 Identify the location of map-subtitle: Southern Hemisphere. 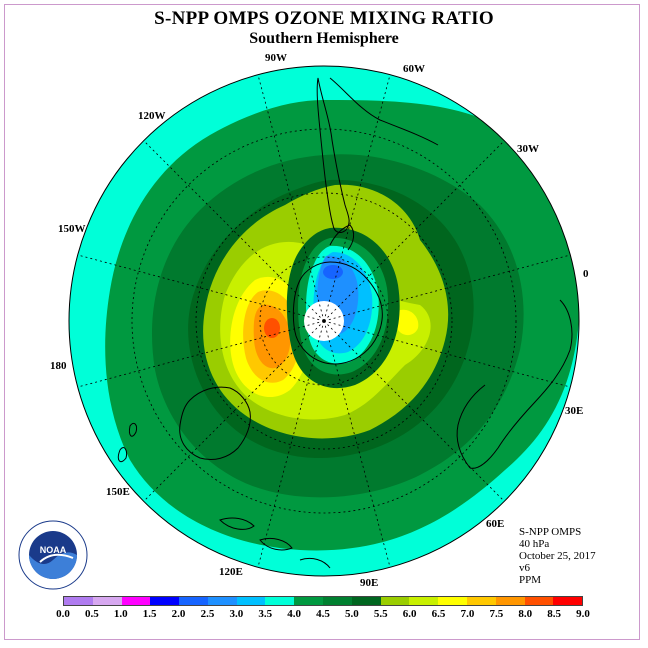
(324, 38).